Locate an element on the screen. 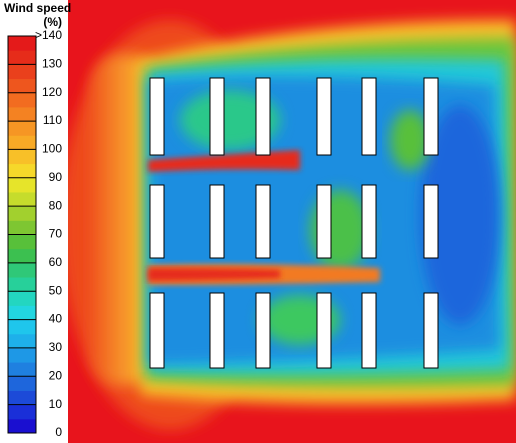 This screenshot has width=516, height=443. colorbar-tick-label: 30 is located at coordinates (56, 347).